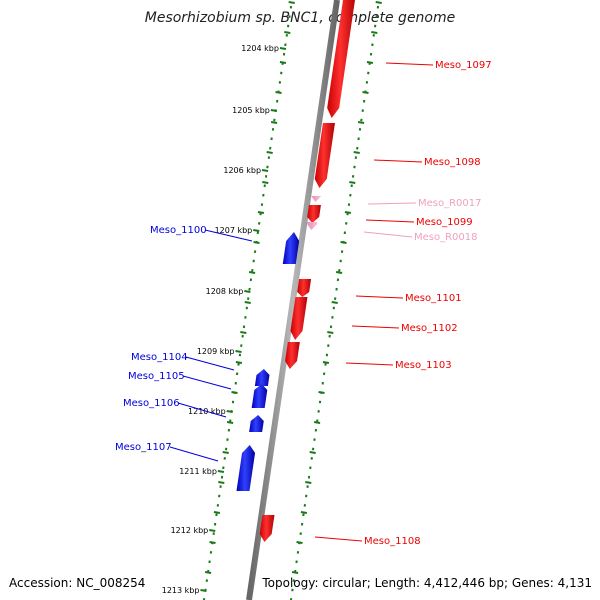  What do you see at coordinates (178, 230) in the screenshot?
I see `gene-label-meso-1100: Meso_1100` at bounding box center [178, 230].